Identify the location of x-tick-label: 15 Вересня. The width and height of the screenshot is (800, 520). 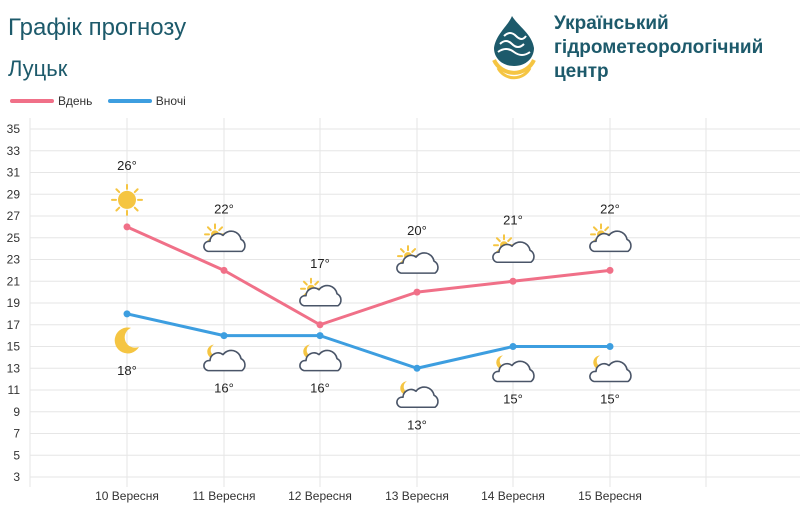
(610, 496).